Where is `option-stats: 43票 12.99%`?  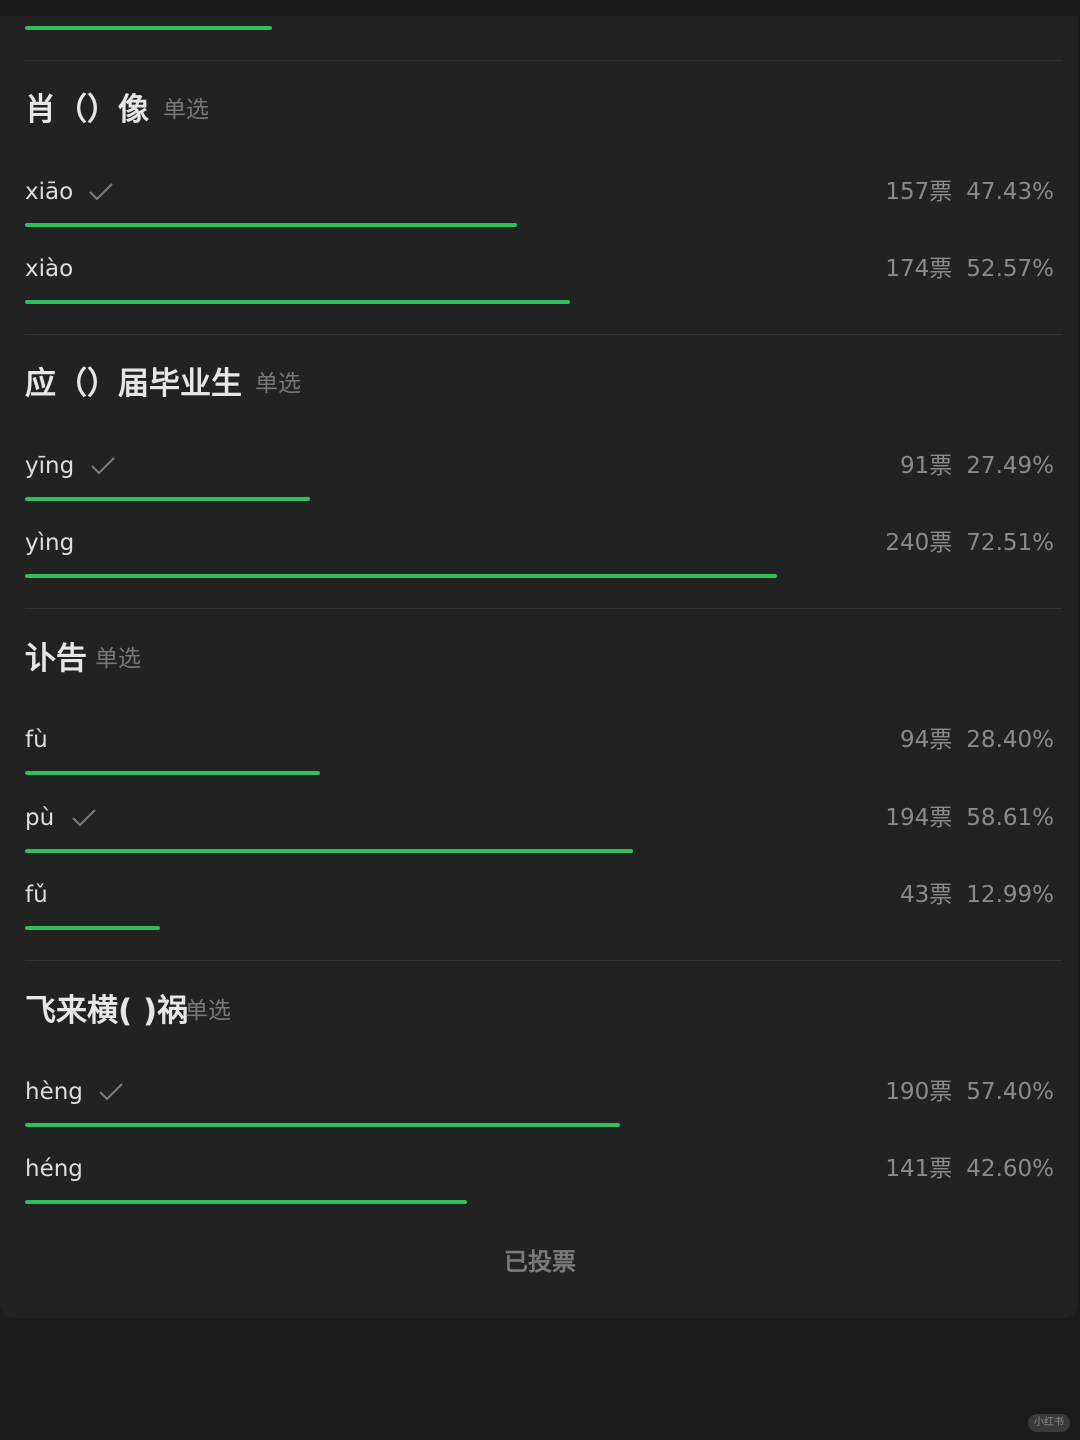
option-stats: 43票 12.99% is located at coordinates (977, 895).